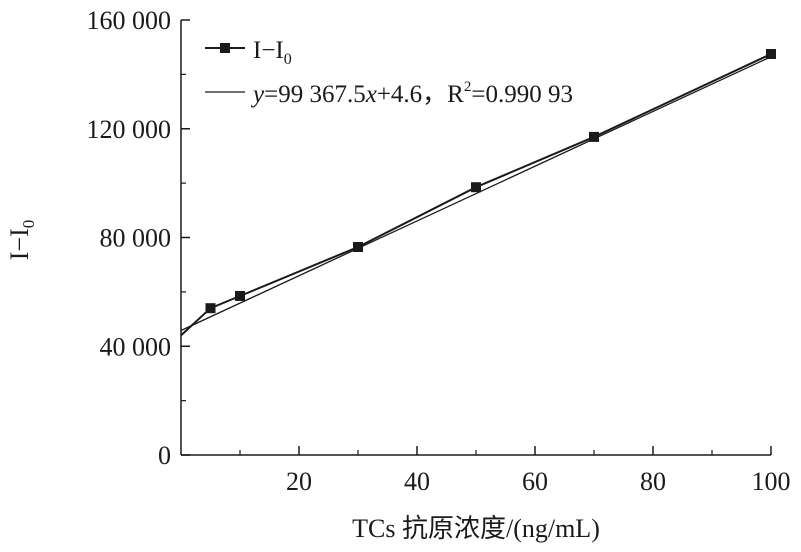 The image size is (801, 552). Describe the element at coordinates (129, 20) in the screenshot. I see `y-tick-label: 160 000` at that location.